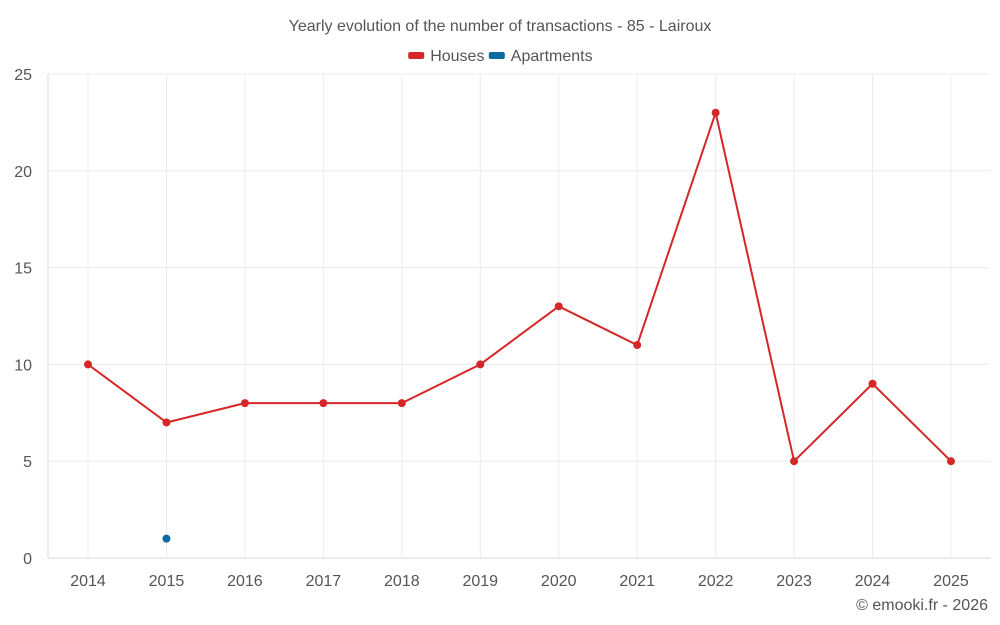 This screenshot has height=625, width=1000. What do you see at coordinates (166, 538) in the screenshot?
I see `data-point-apartments-2015` at bounding box center [166, 538].